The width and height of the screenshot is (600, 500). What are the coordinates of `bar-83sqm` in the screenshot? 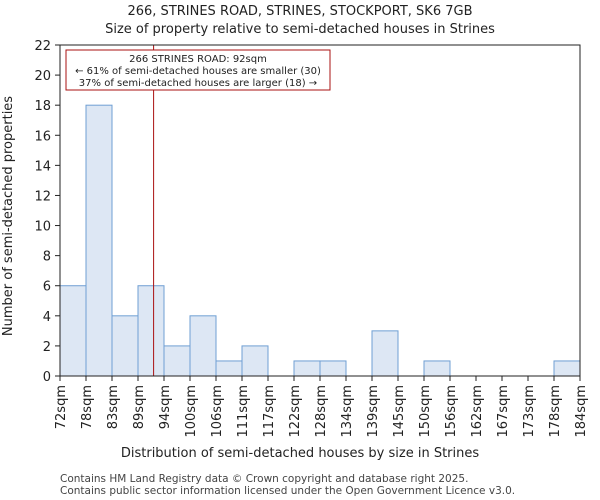 It's located at (125, 346).